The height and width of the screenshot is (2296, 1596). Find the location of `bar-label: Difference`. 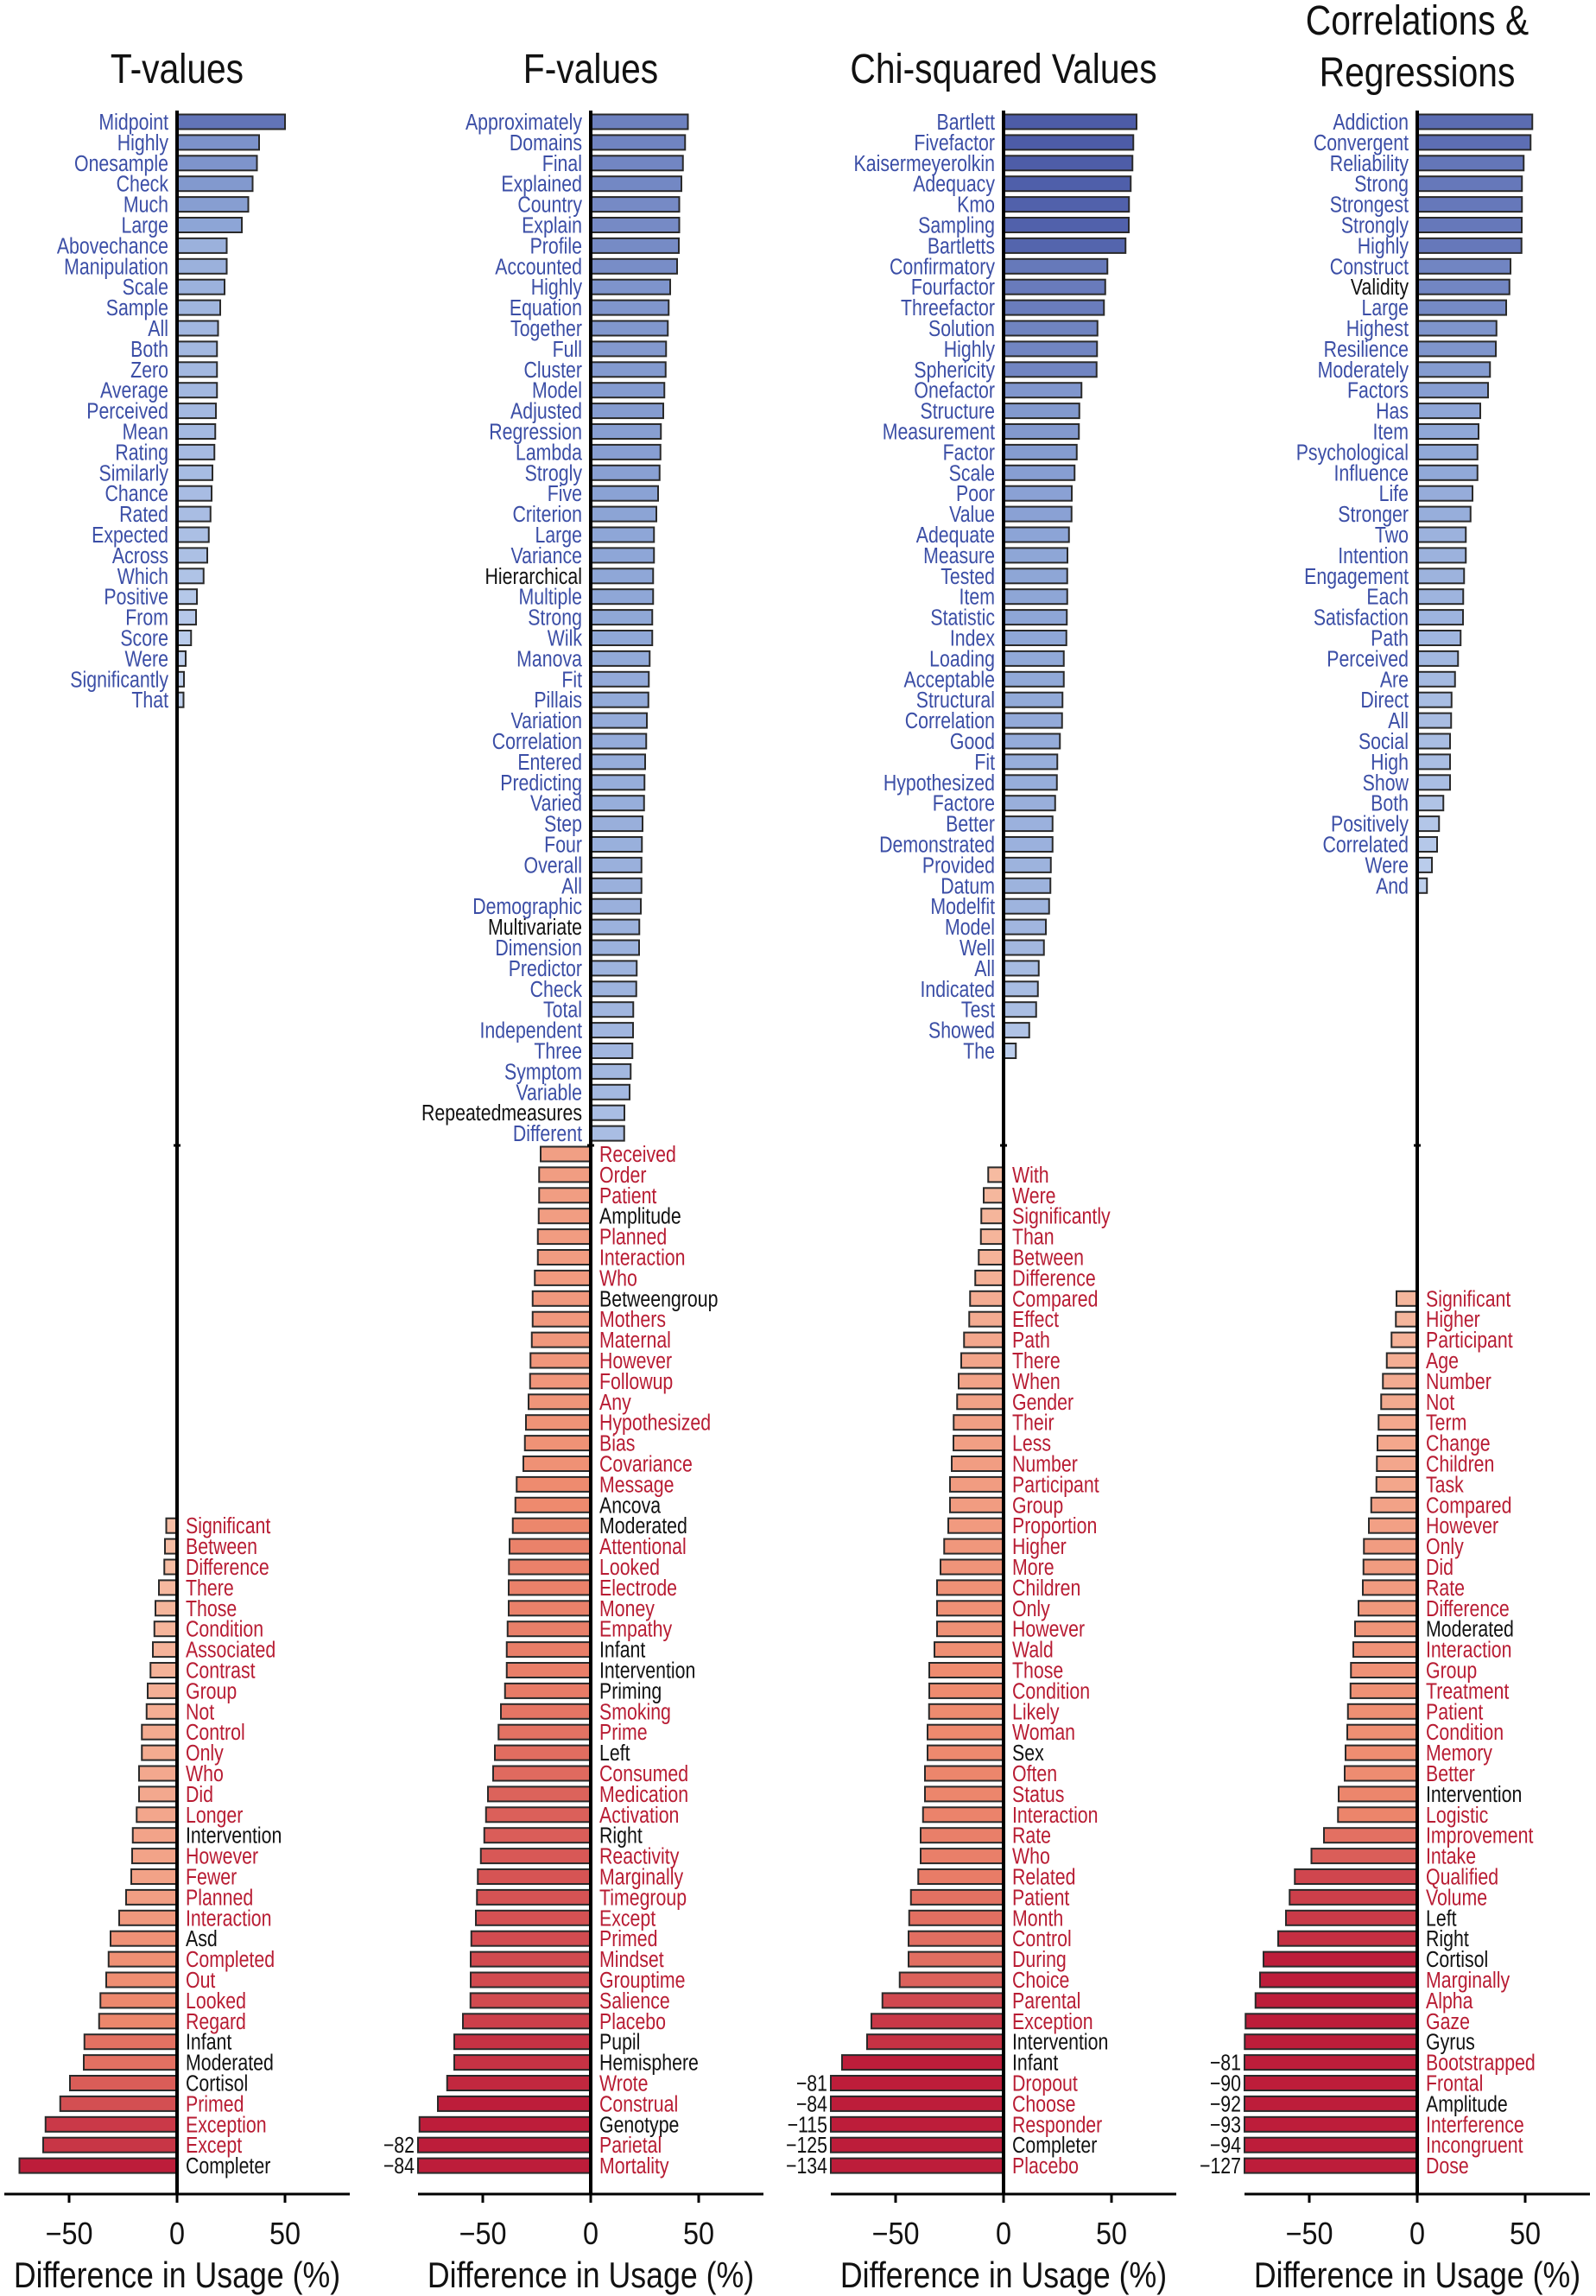

bar-label: Difference is located at coordinates (1468, 1609).